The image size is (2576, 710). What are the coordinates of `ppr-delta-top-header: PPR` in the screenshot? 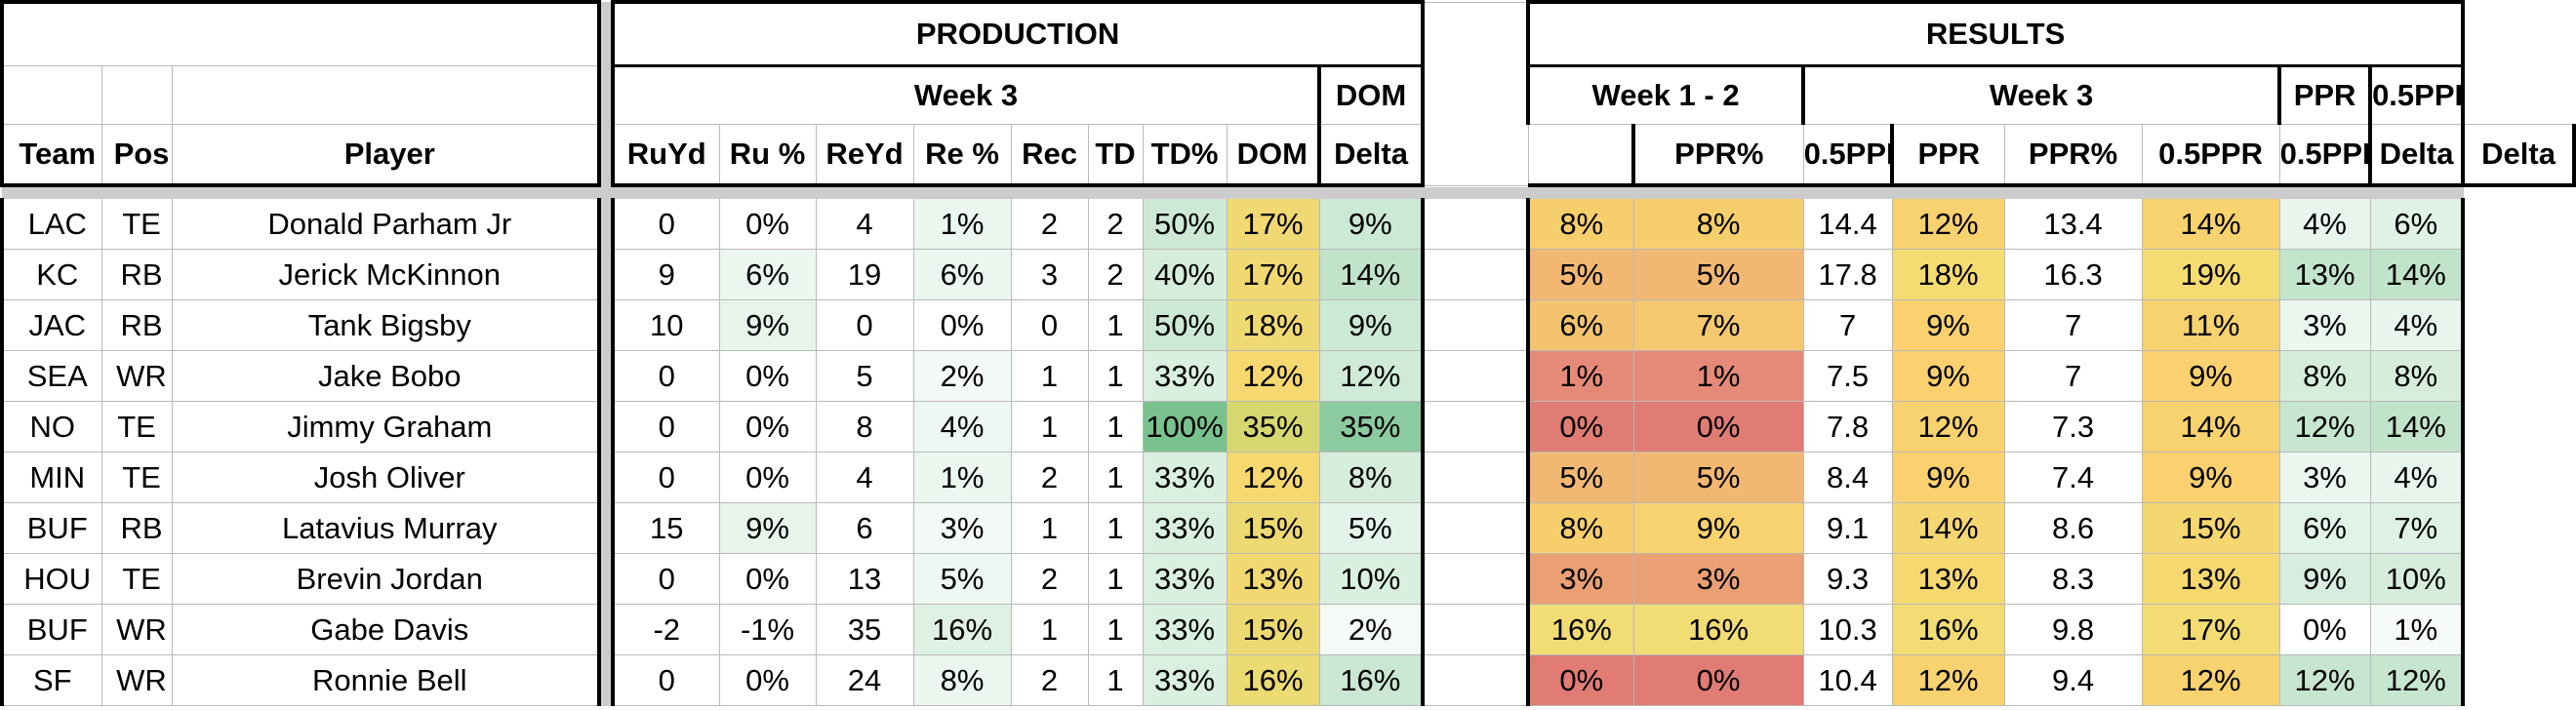 It's located at (2324, 95).